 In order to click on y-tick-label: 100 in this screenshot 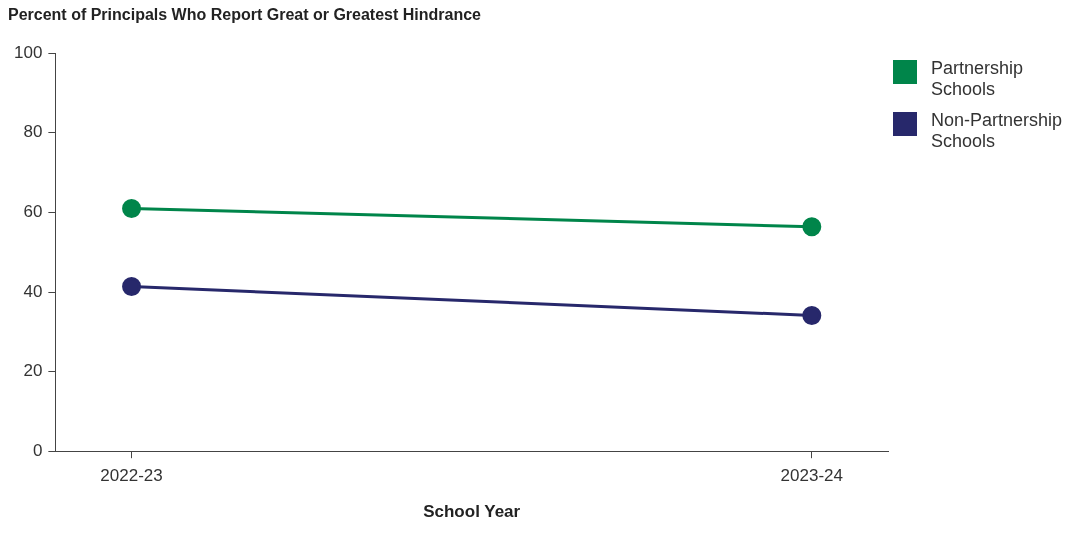, I will do `click(28, 52)`.